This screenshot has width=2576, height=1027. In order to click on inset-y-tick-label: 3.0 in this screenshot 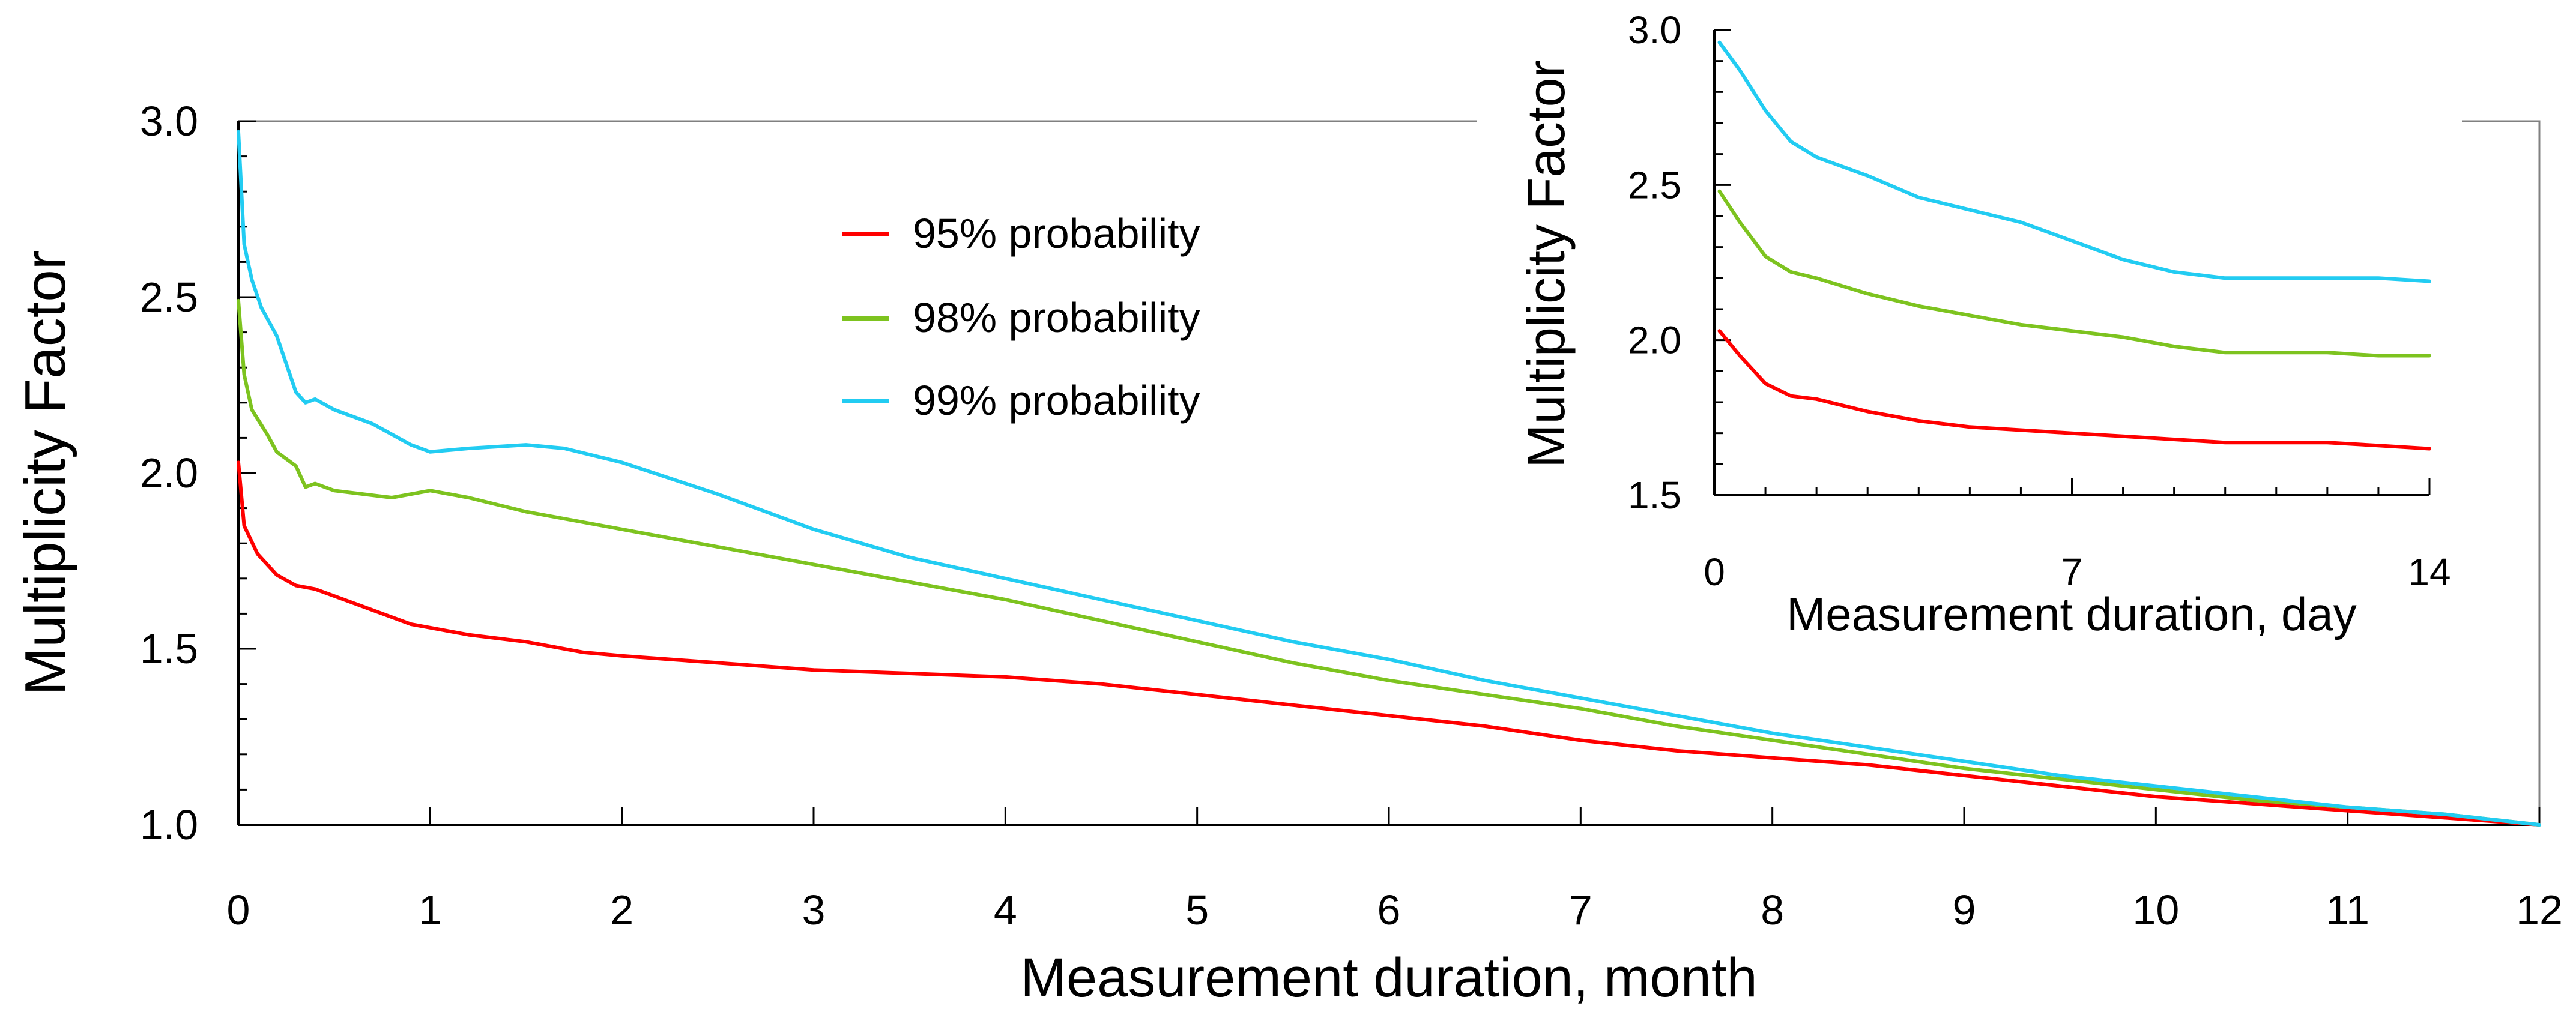, I will do `click(1654, 30)`.